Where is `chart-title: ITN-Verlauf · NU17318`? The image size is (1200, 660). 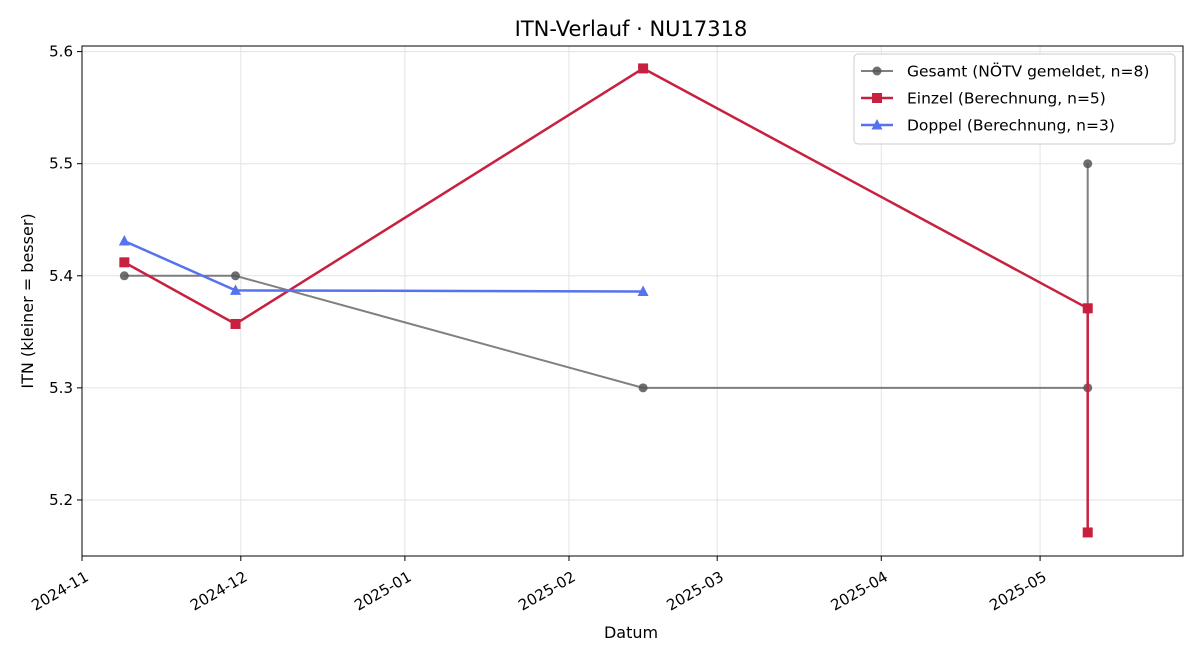
chart-title: ITN-Verlauf · NU17318 is located at coordinates (631, 29).